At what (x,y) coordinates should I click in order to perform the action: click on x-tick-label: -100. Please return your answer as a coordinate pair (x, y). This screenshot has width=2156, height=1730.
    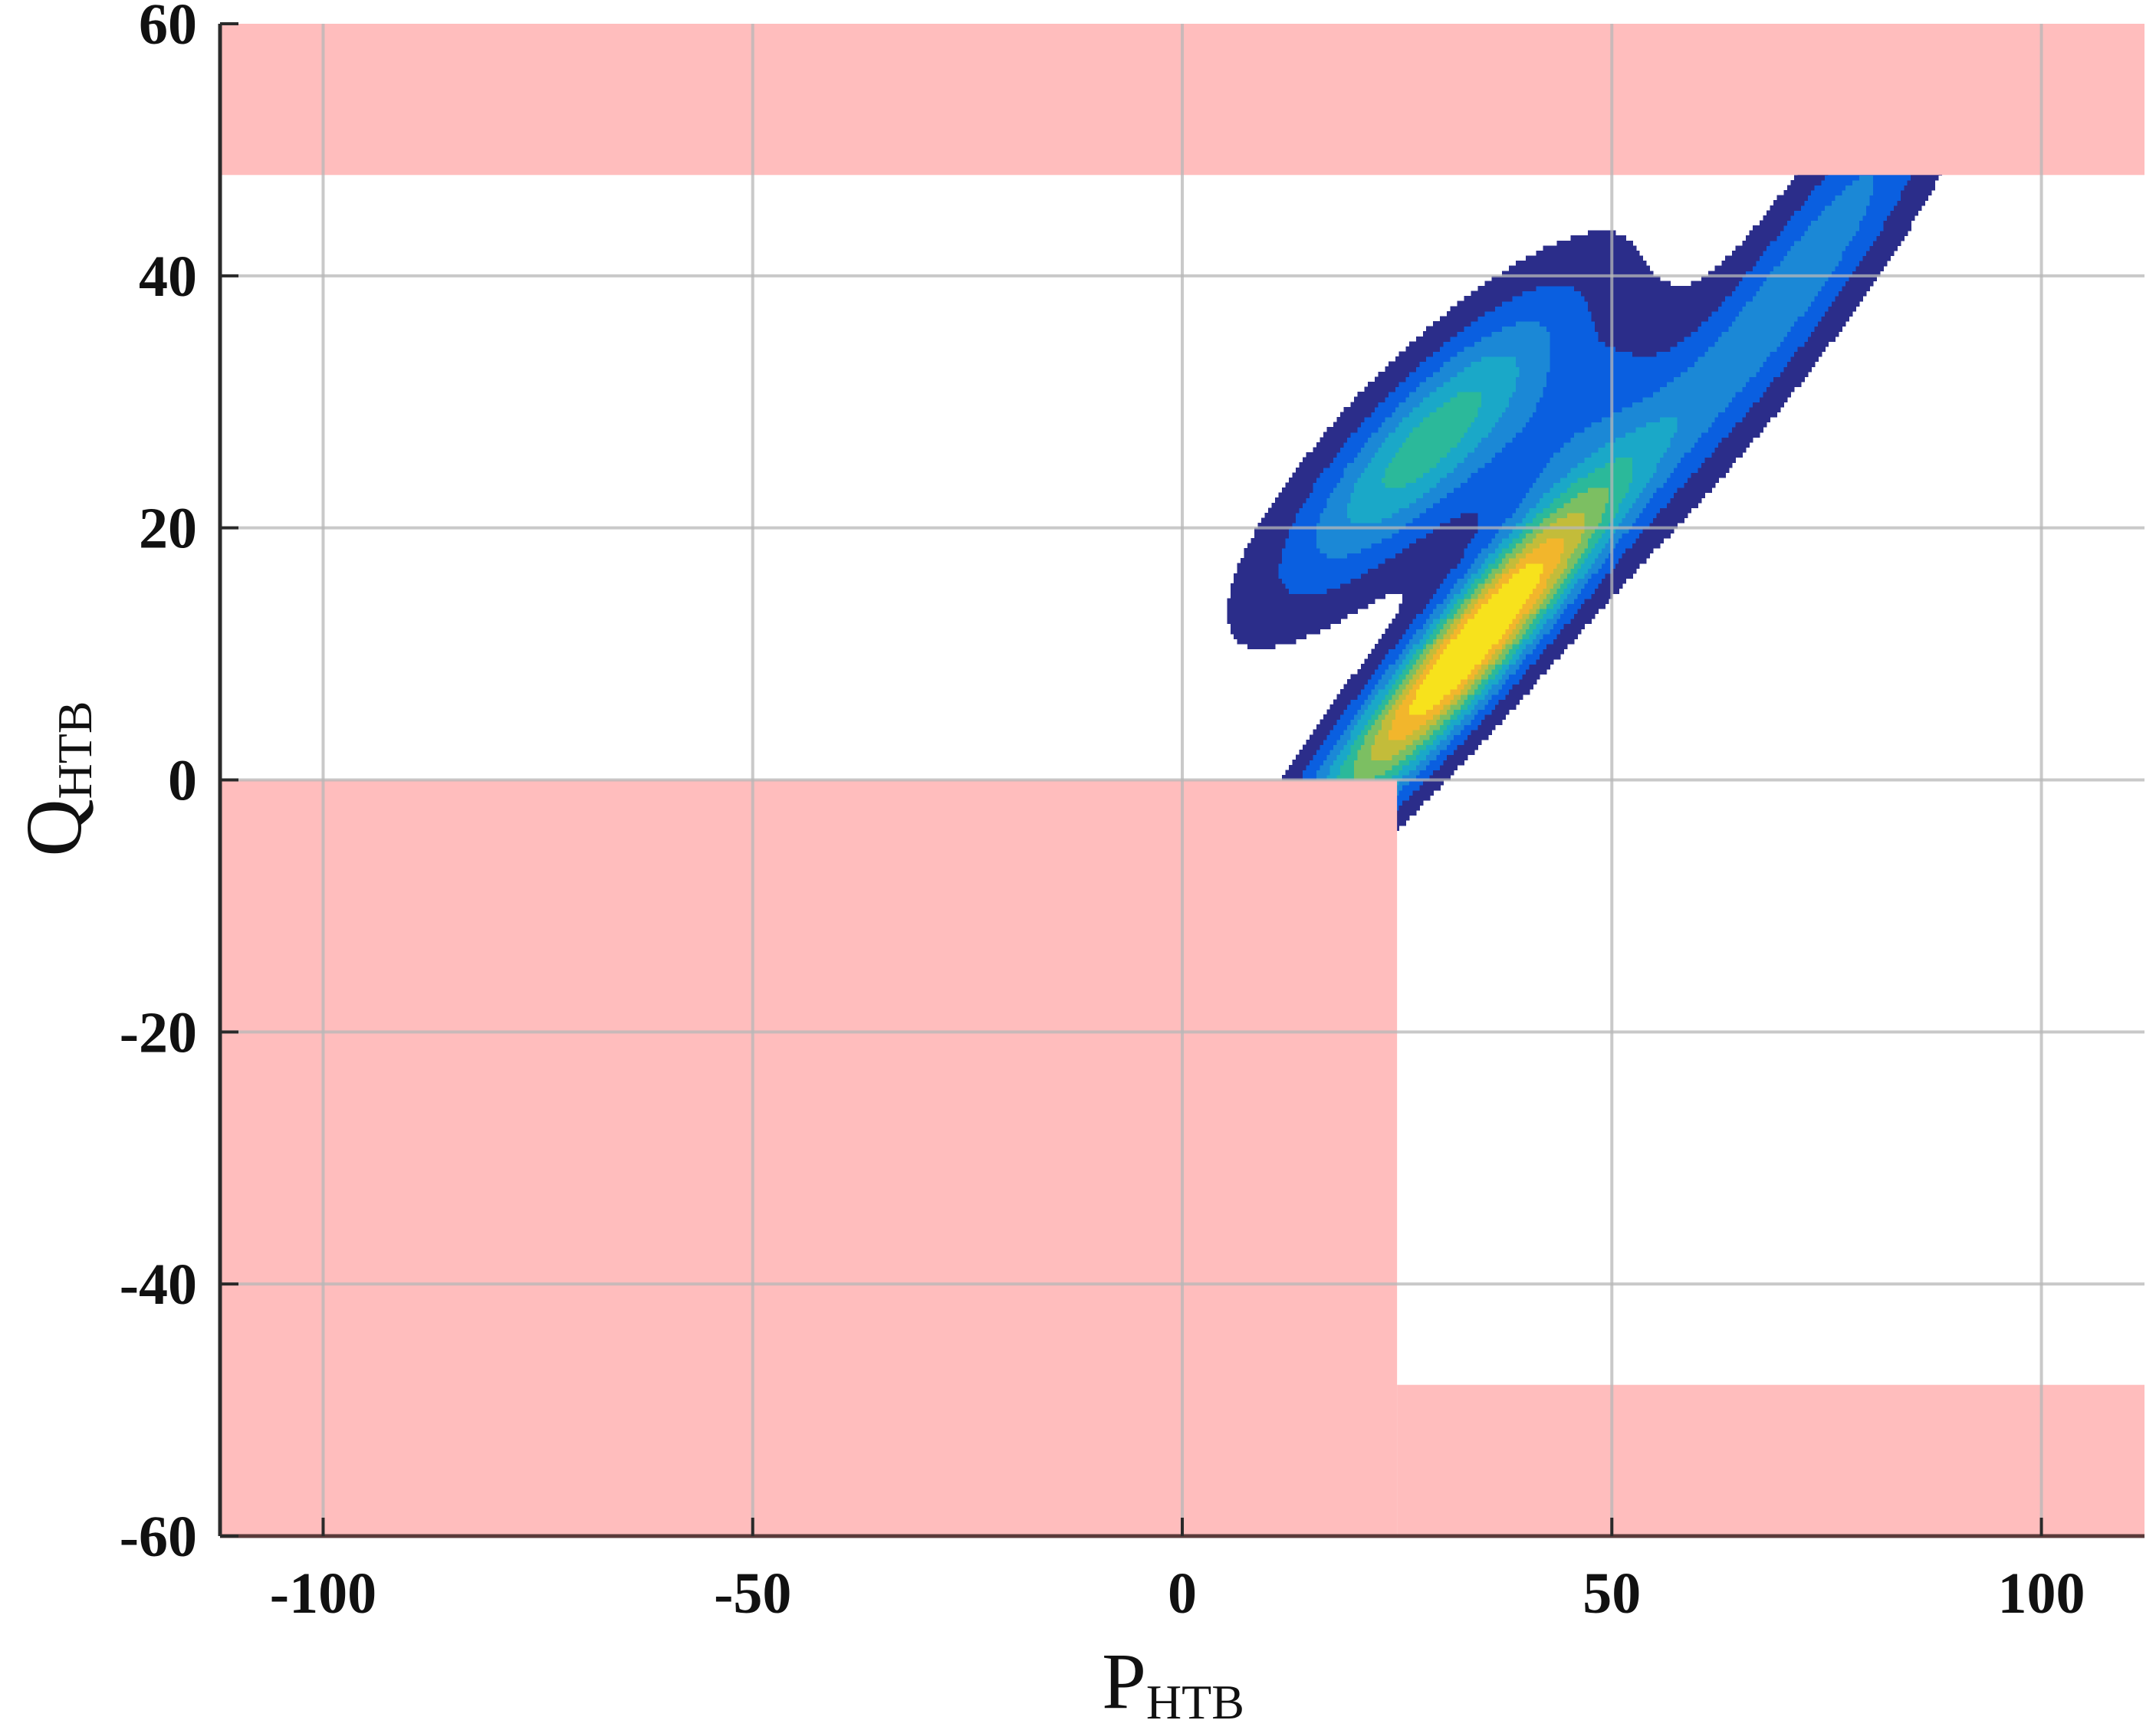
    Looking at the image, I should click on (323, 1593).